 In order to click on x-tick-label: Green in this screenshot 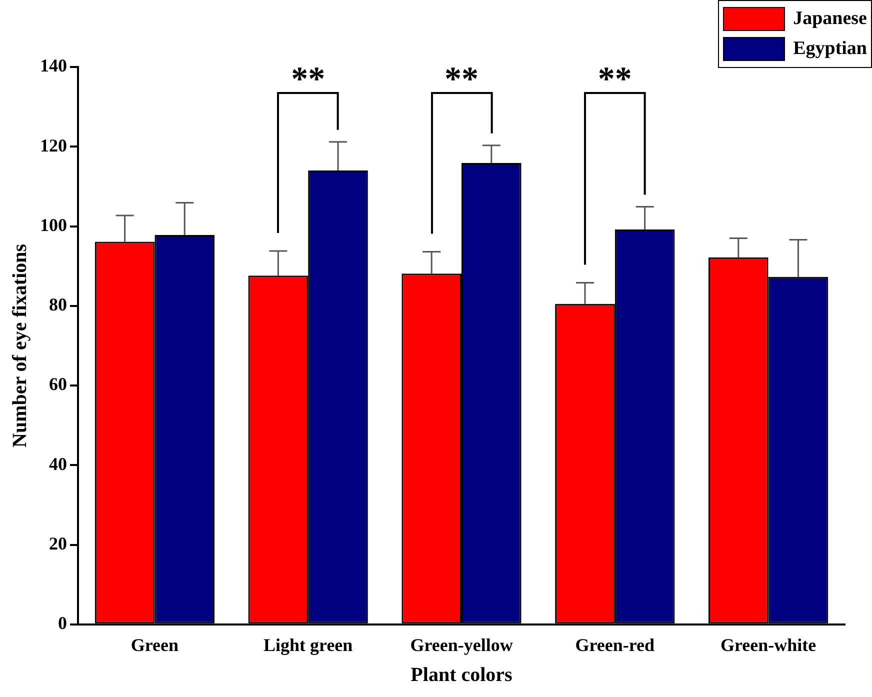, I will do `click(154, 644)`.